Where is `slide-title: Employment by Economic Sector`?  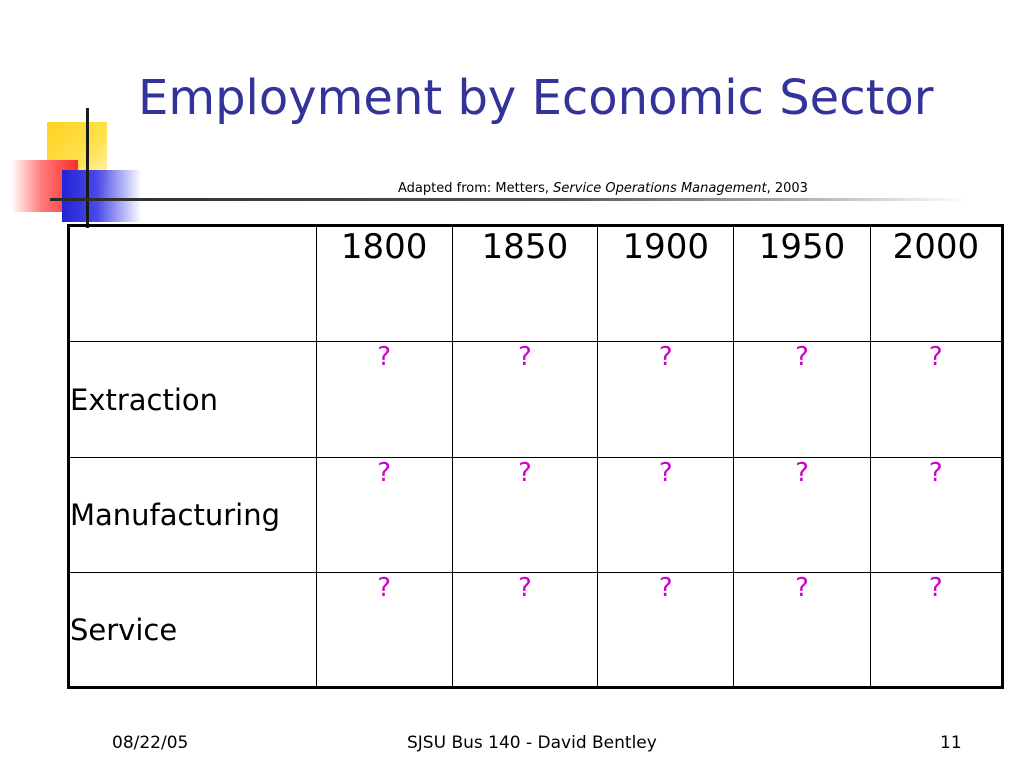 slide-title: Employment by Economic Sector is located at coordinates (536, 98).